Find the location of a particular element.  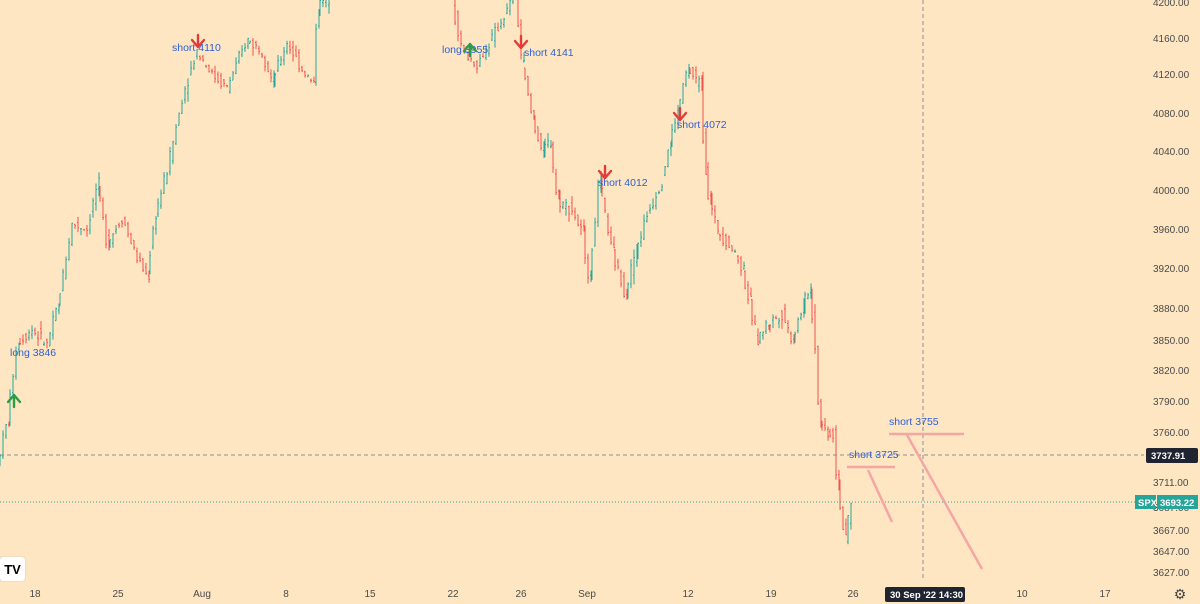

x-tick-label: 18 is located at coordinates (35, 594).